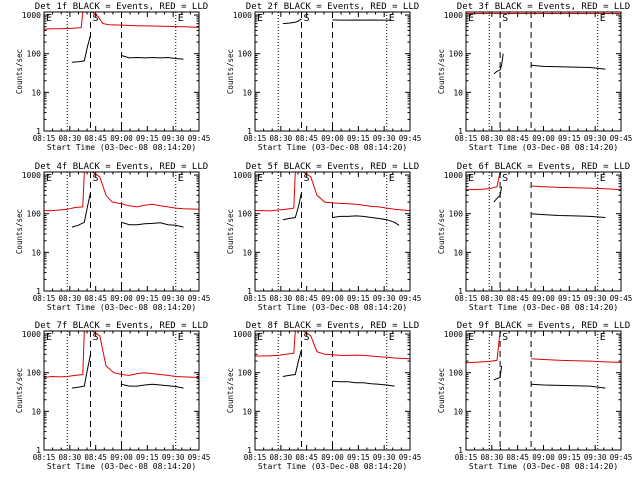 The width and height of the screenshot is (640, 480). I want to click on panel-title: Det 9f BLACK = Events, RED = LLD, so click(543, 326).